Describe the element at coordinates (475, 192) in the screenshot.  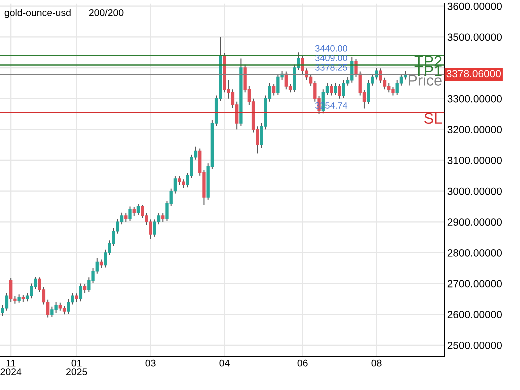
I see `y-tick-label: 3000.00000` at that location.